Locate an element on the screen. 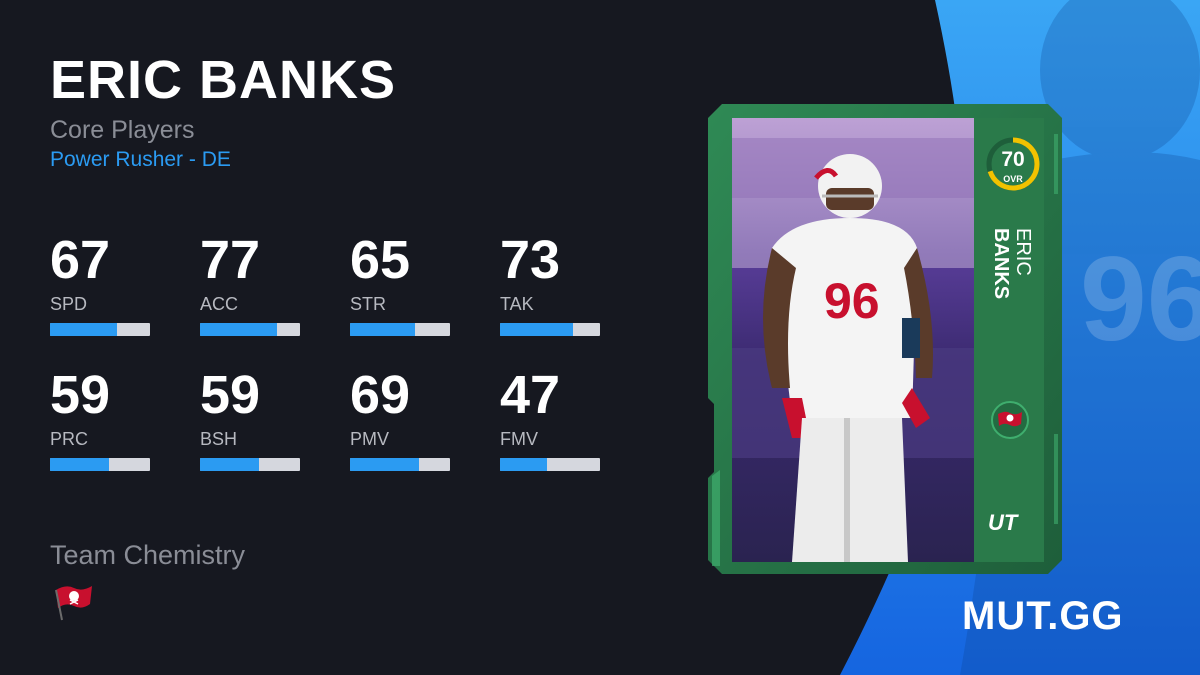 This screenshot has width=1200, height=675. overall-value: 70 is located at coordinates (1013, 159).